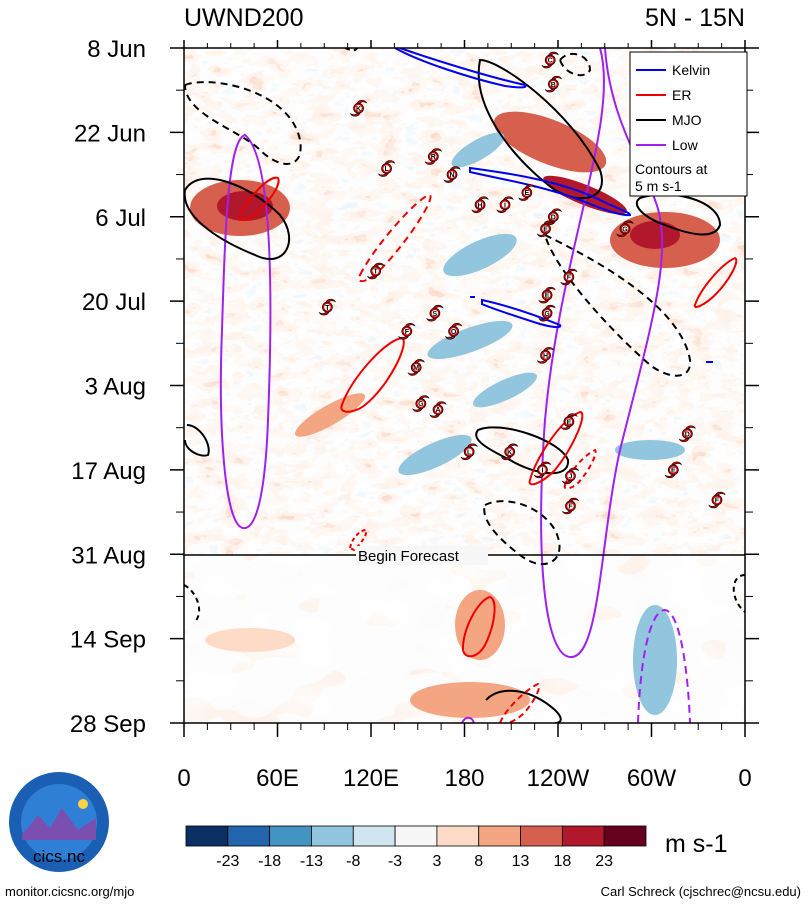  I want to click on legend-label: Kelvin, so click(691, 70).